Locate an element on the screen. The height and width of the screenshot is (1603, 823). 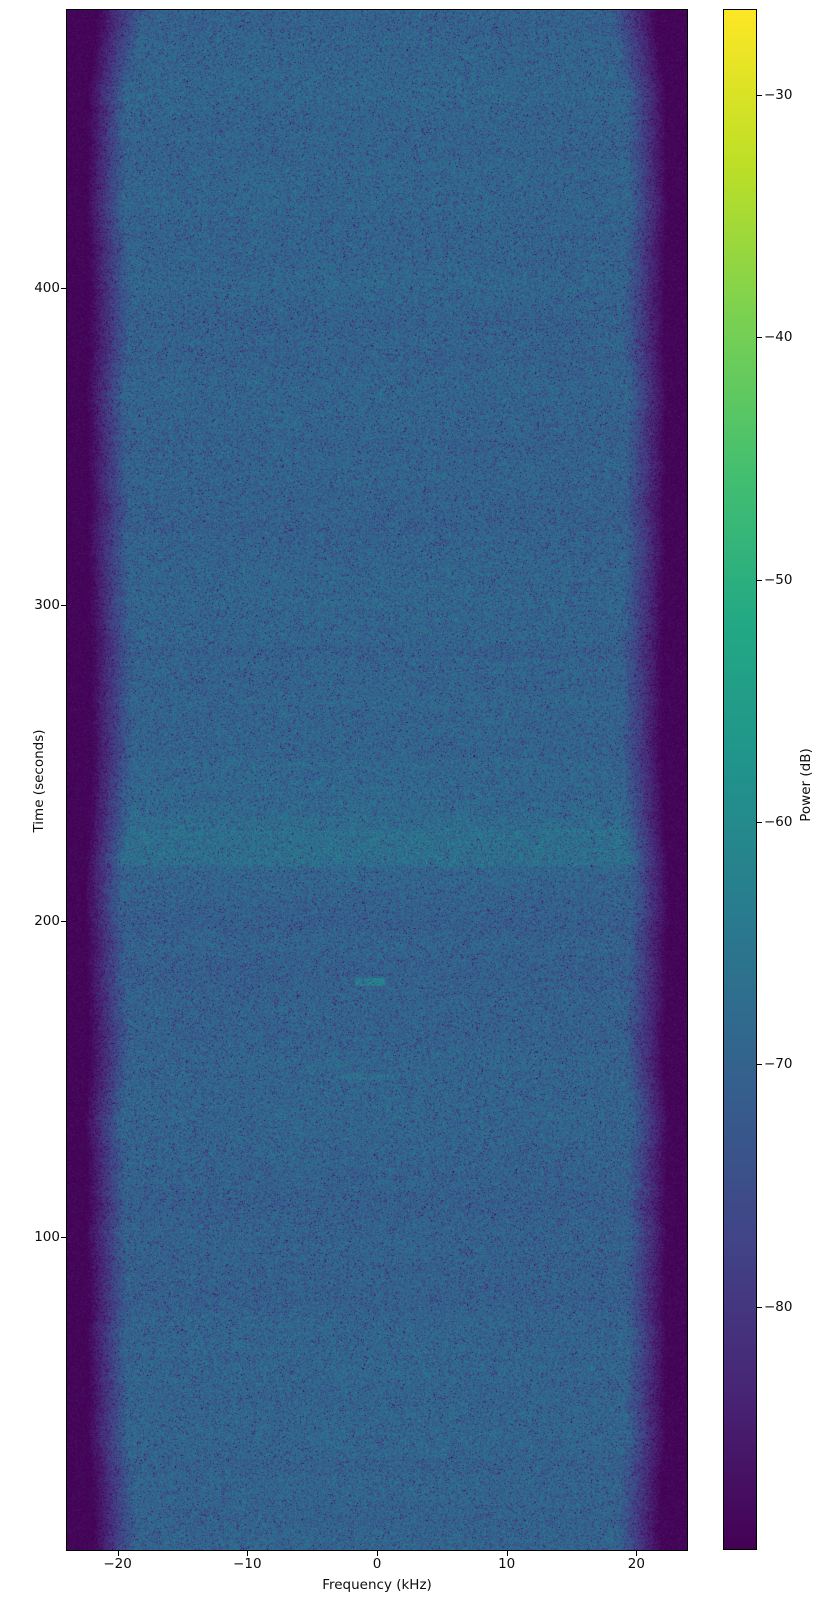
colorbar-label: Power (dB) is located at coordinates (806, 785).